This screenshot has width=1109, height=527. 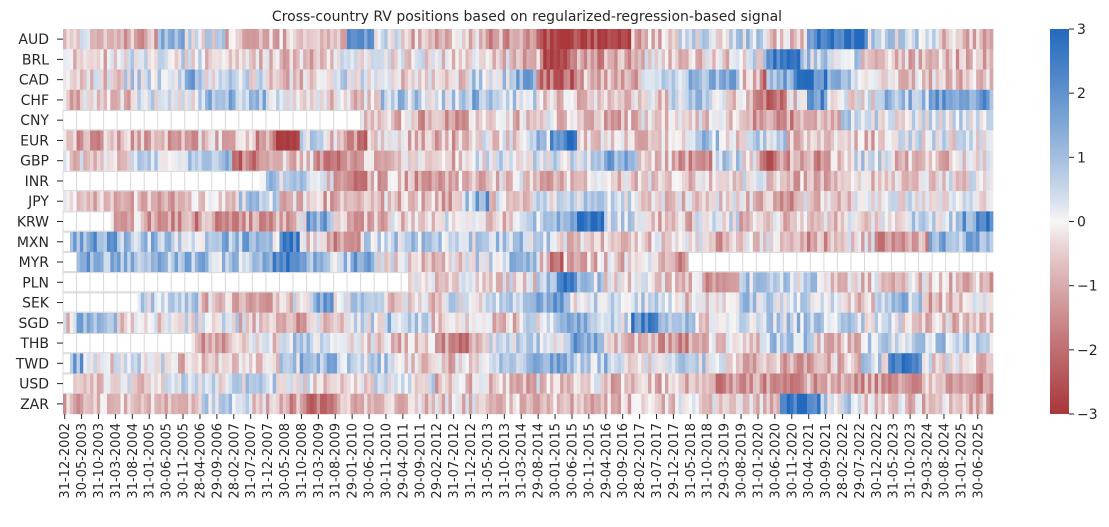 What do you see at coordinates (99, 461) in the screenshot?
I see `x-tick-label: 31-10-2003` at bounding box center [99, 461].